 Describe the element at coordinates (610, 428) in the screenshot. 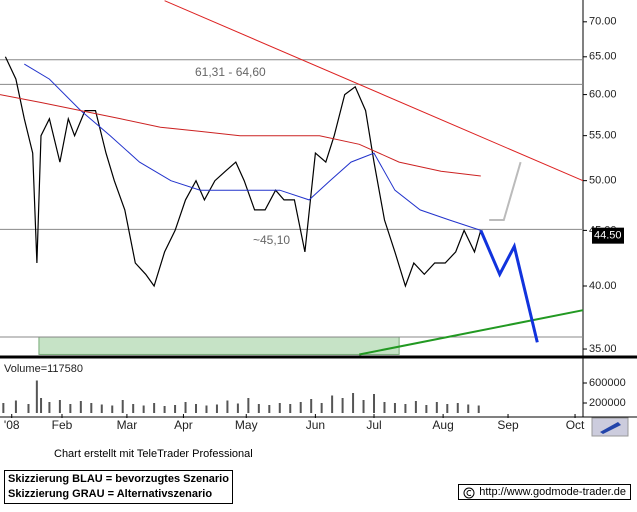

I see `pencil-icon` at that location.